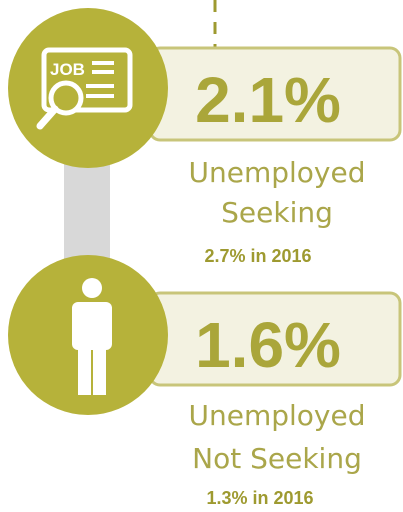  I want to click on icon-text: JOB, so click(67, 69).